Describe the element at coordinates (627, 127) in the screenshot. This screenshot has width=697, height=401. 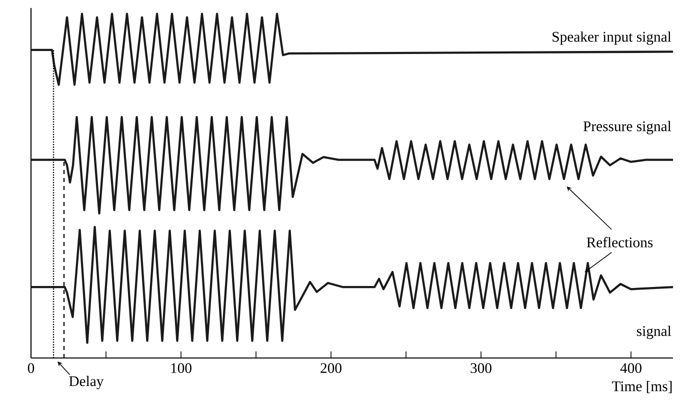
I see `series-label: Pressure signal` at that location.